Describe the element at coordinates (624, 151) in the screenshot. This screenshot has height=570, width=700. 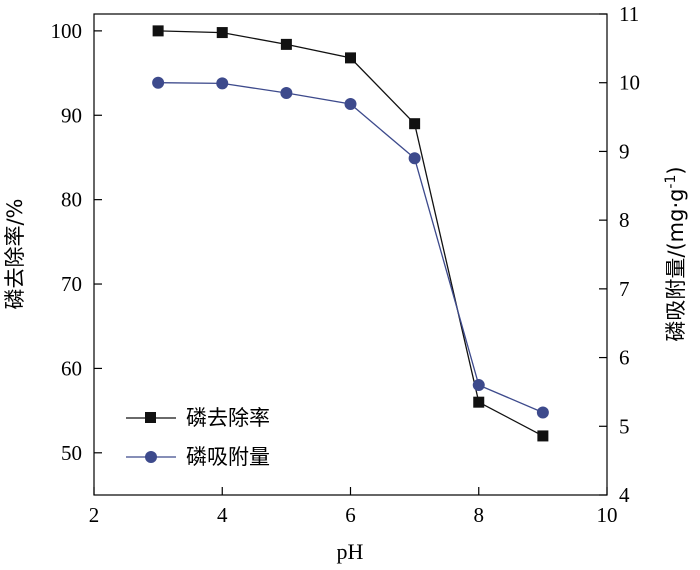
I see `right-y-tick-label: 9` at that location.